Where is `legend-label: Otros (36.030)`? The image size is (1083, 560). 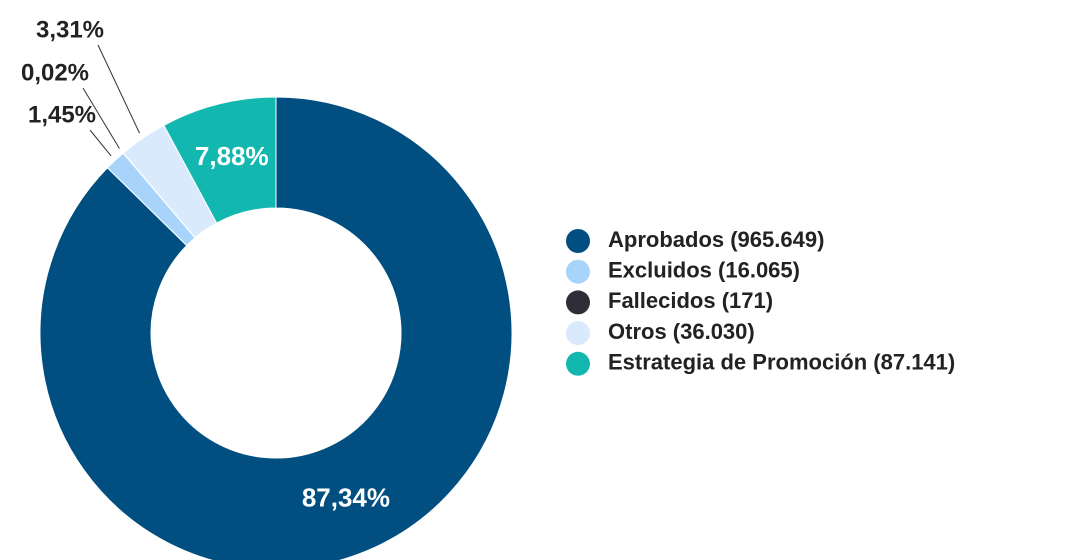 legend-label: Otros (36.030) is located at coordinates (681, 331).